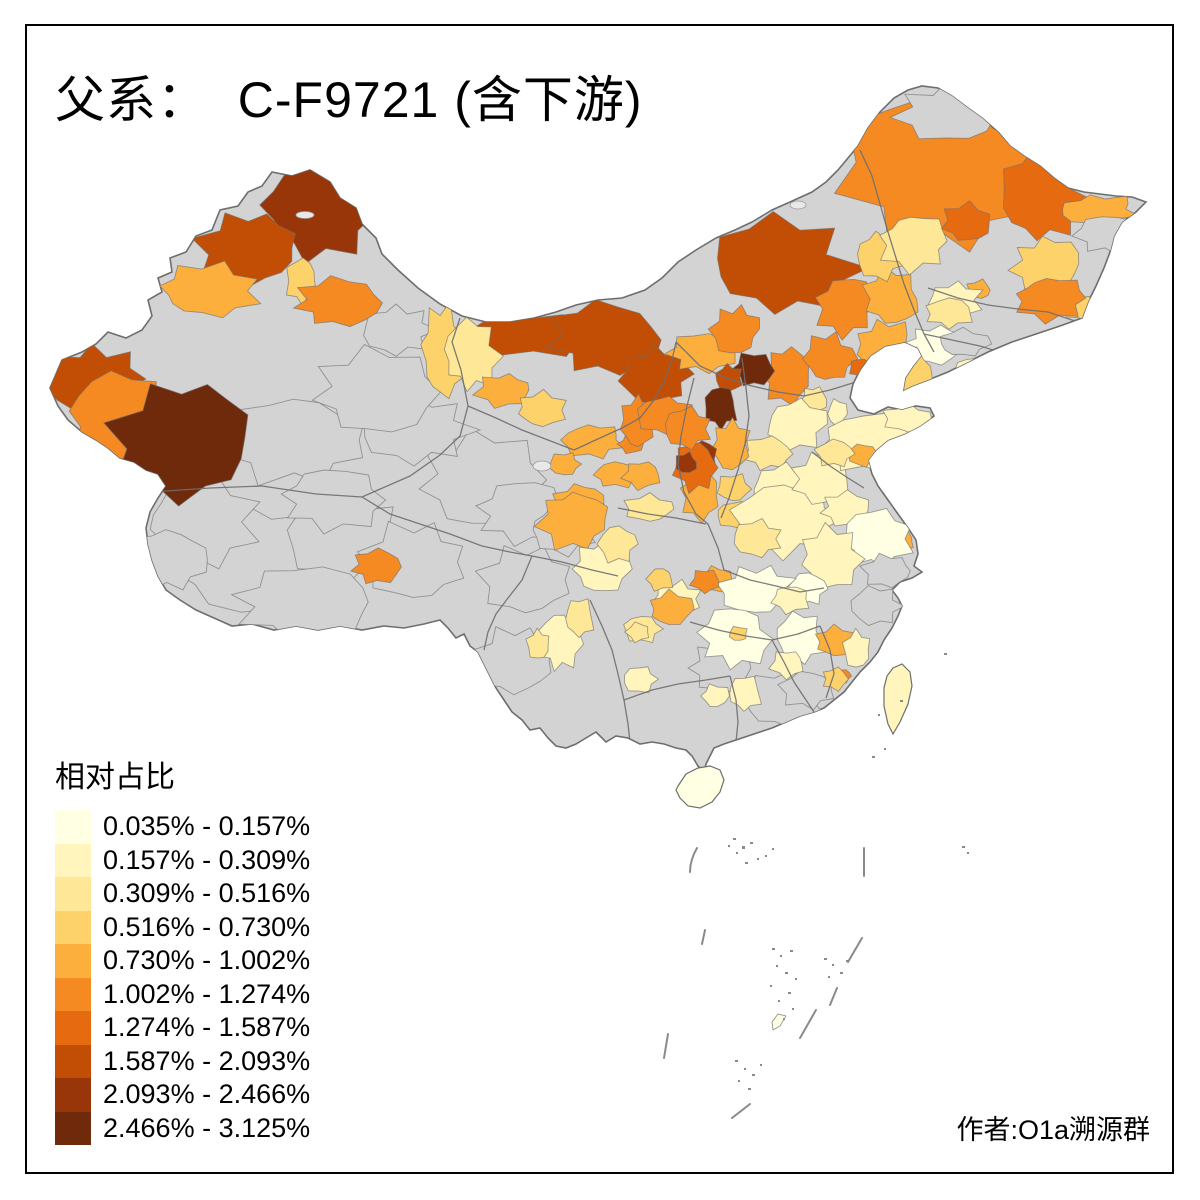 This screenshot has width=1200, height=1200. What do you see at coordinates (207, 960) in the screenshot?
I see `legend-label: 0.730% - 1.002%` at bounding box center [207, 960].